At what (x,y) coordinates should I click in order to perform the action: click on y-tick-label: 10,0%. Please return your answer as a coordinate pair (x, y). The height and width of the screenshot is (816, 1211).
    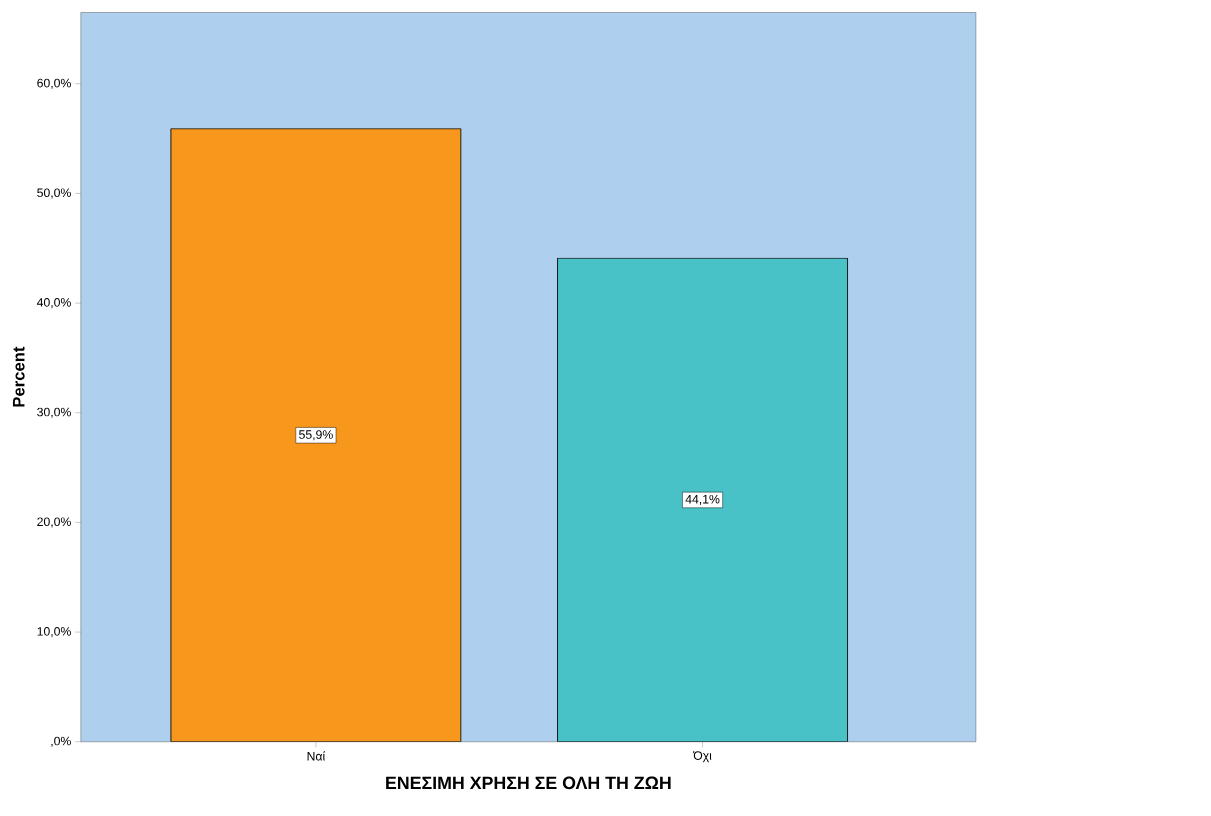
    Looking at the image, I should click on (54, 632).